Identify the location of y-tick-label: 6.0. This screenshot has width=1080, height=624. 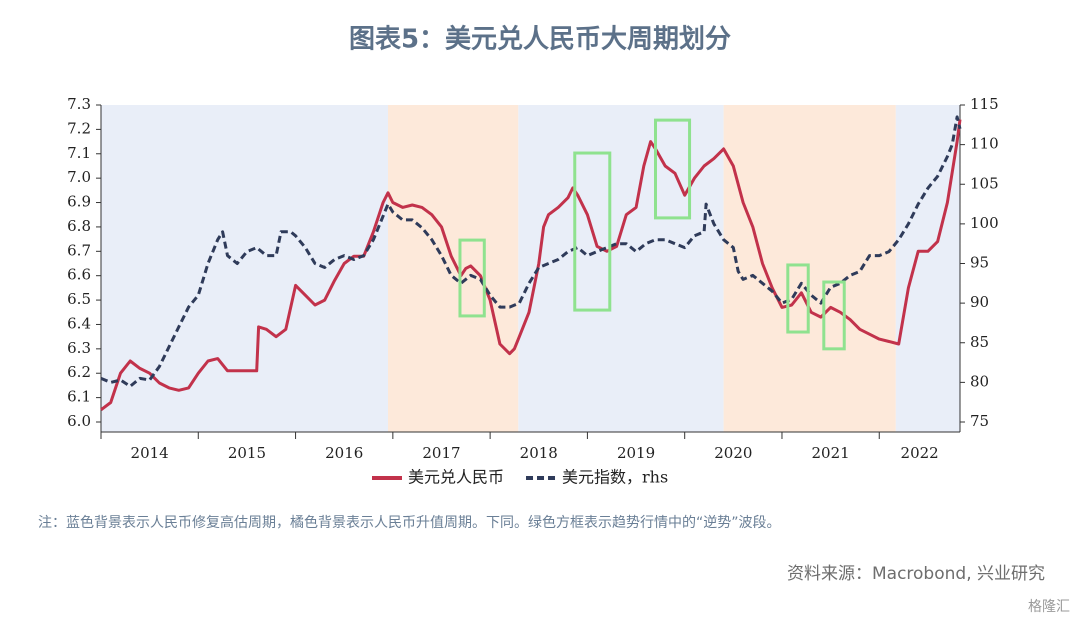
(79, 421).